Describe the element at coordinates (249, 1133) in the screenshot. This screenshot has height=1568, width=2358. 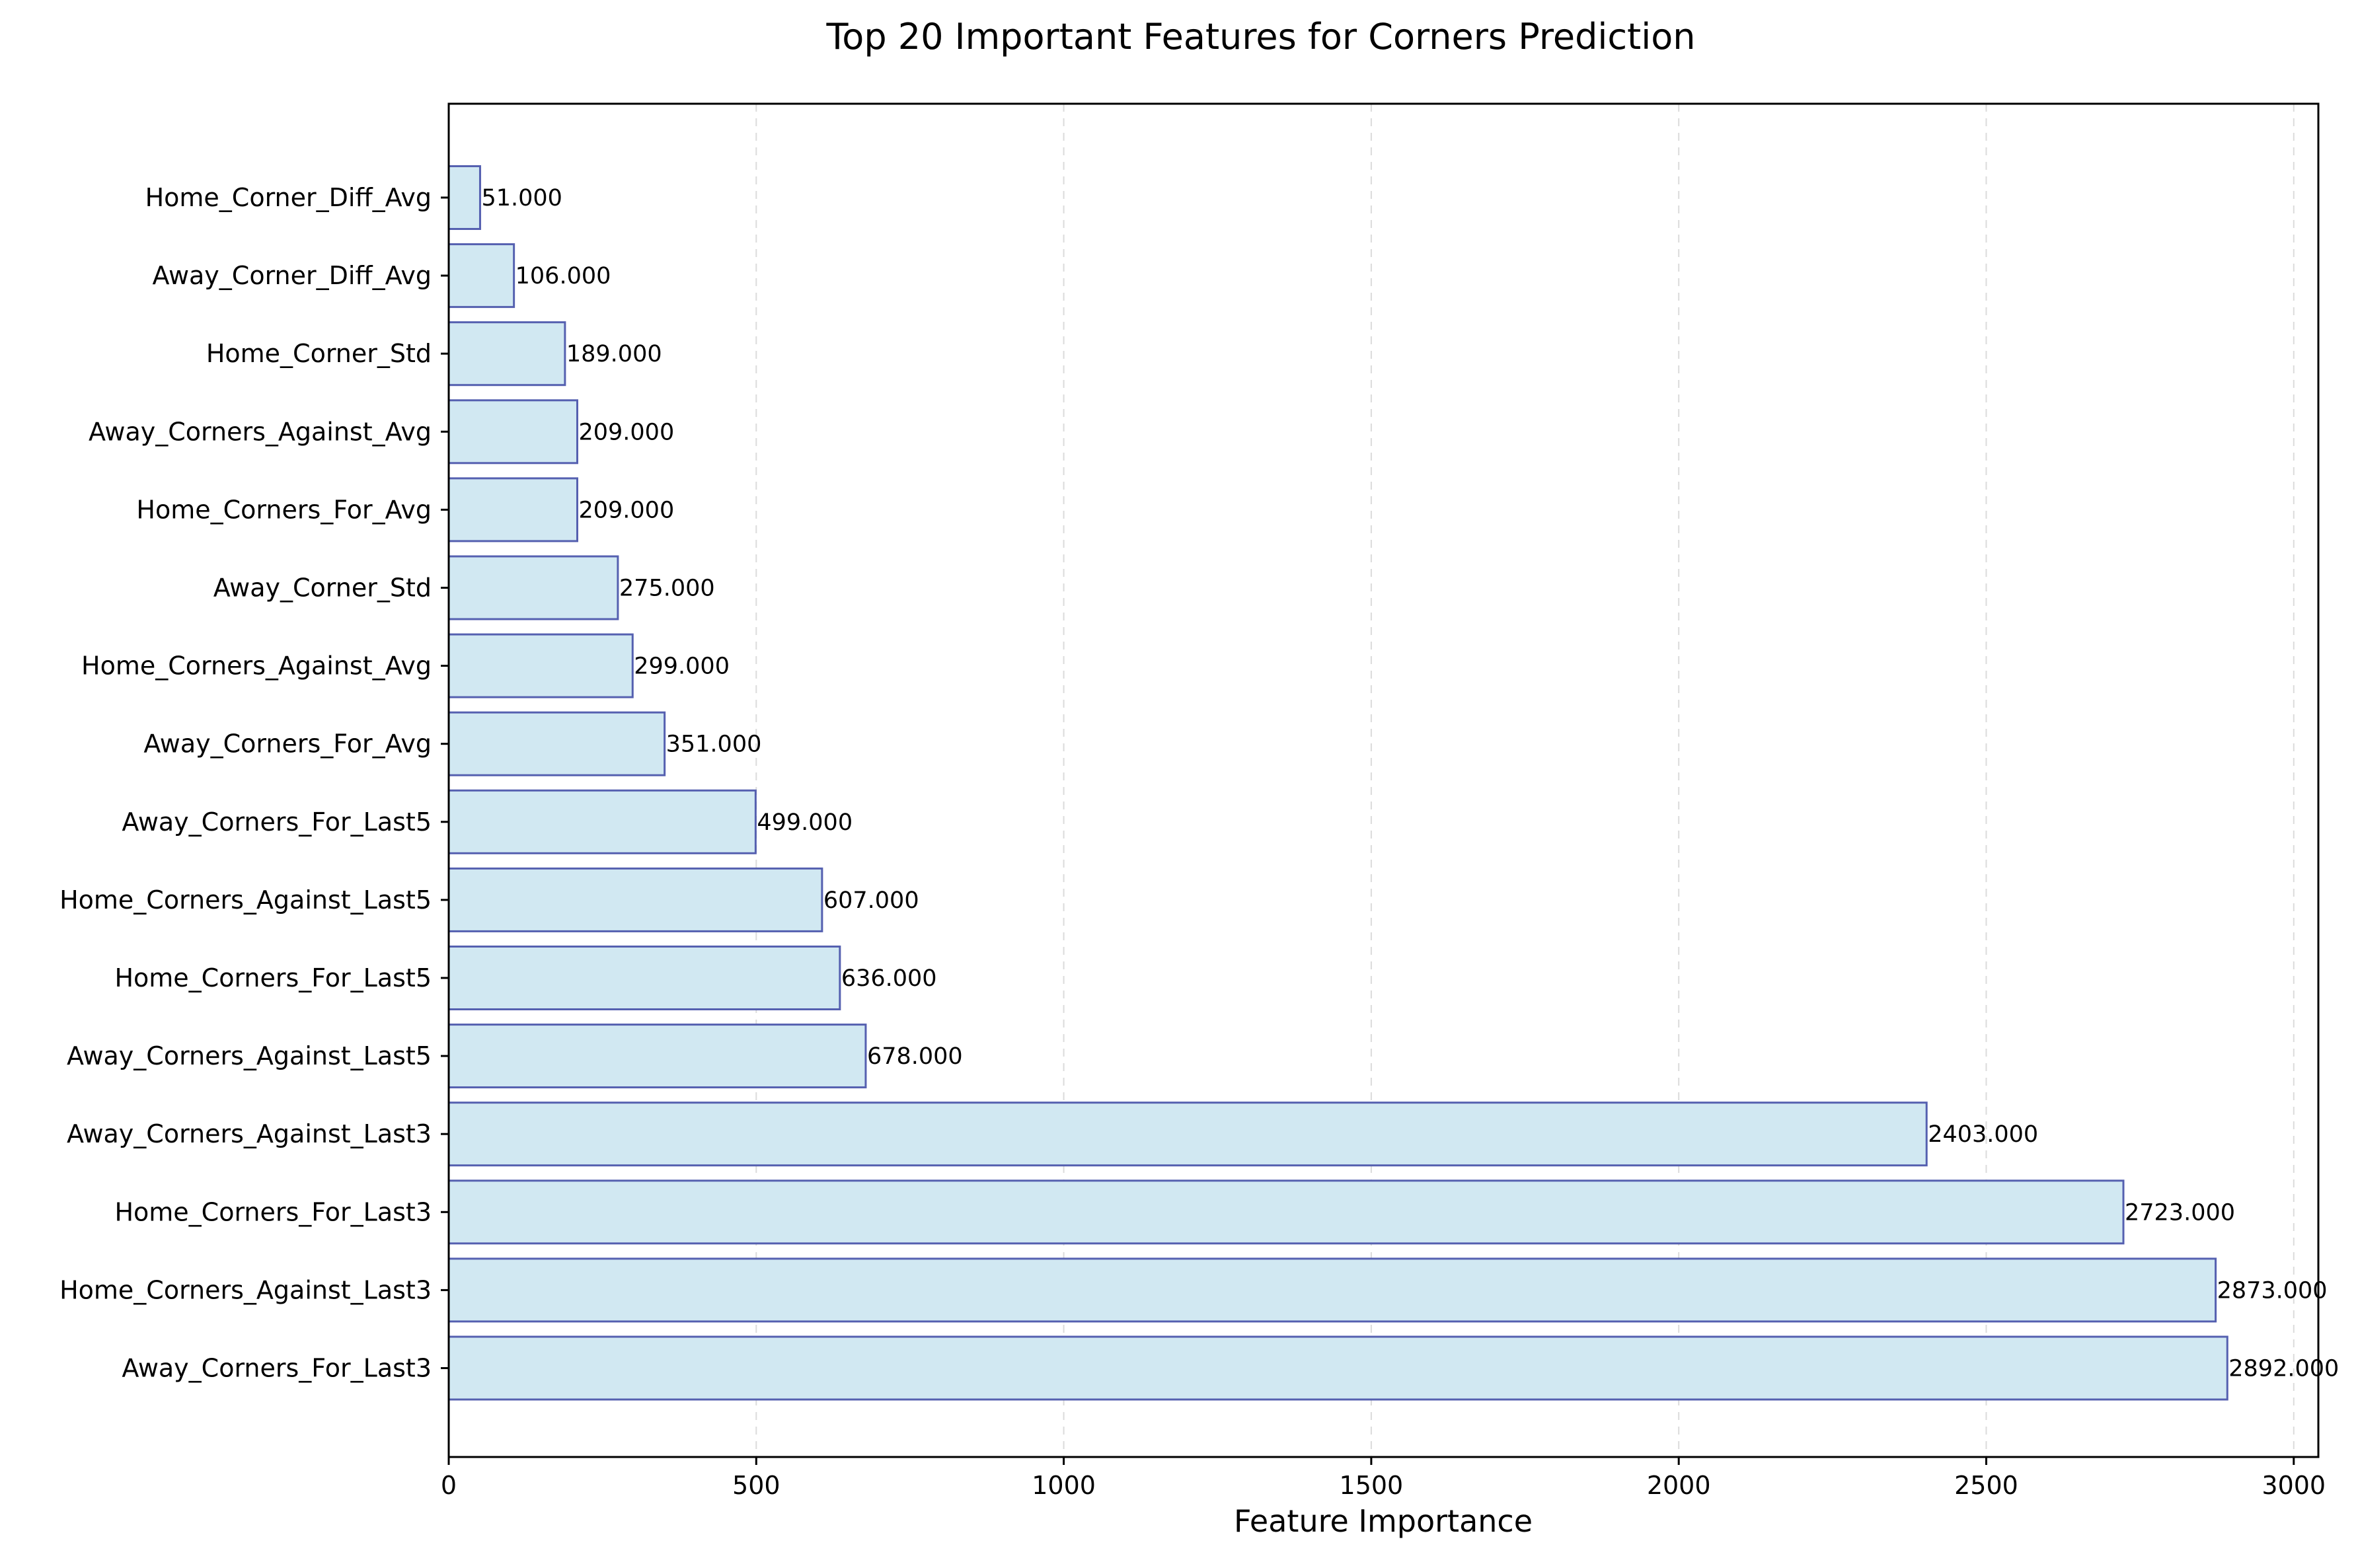
I see `y-tick-label: Away_Corners_Against_Last3` at that location.